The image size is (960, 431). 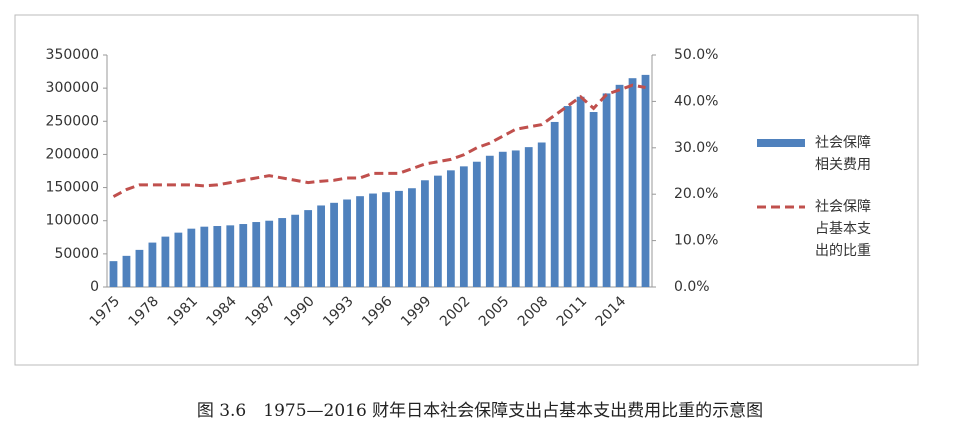 I want to click on line, so click(x=379, y=140).